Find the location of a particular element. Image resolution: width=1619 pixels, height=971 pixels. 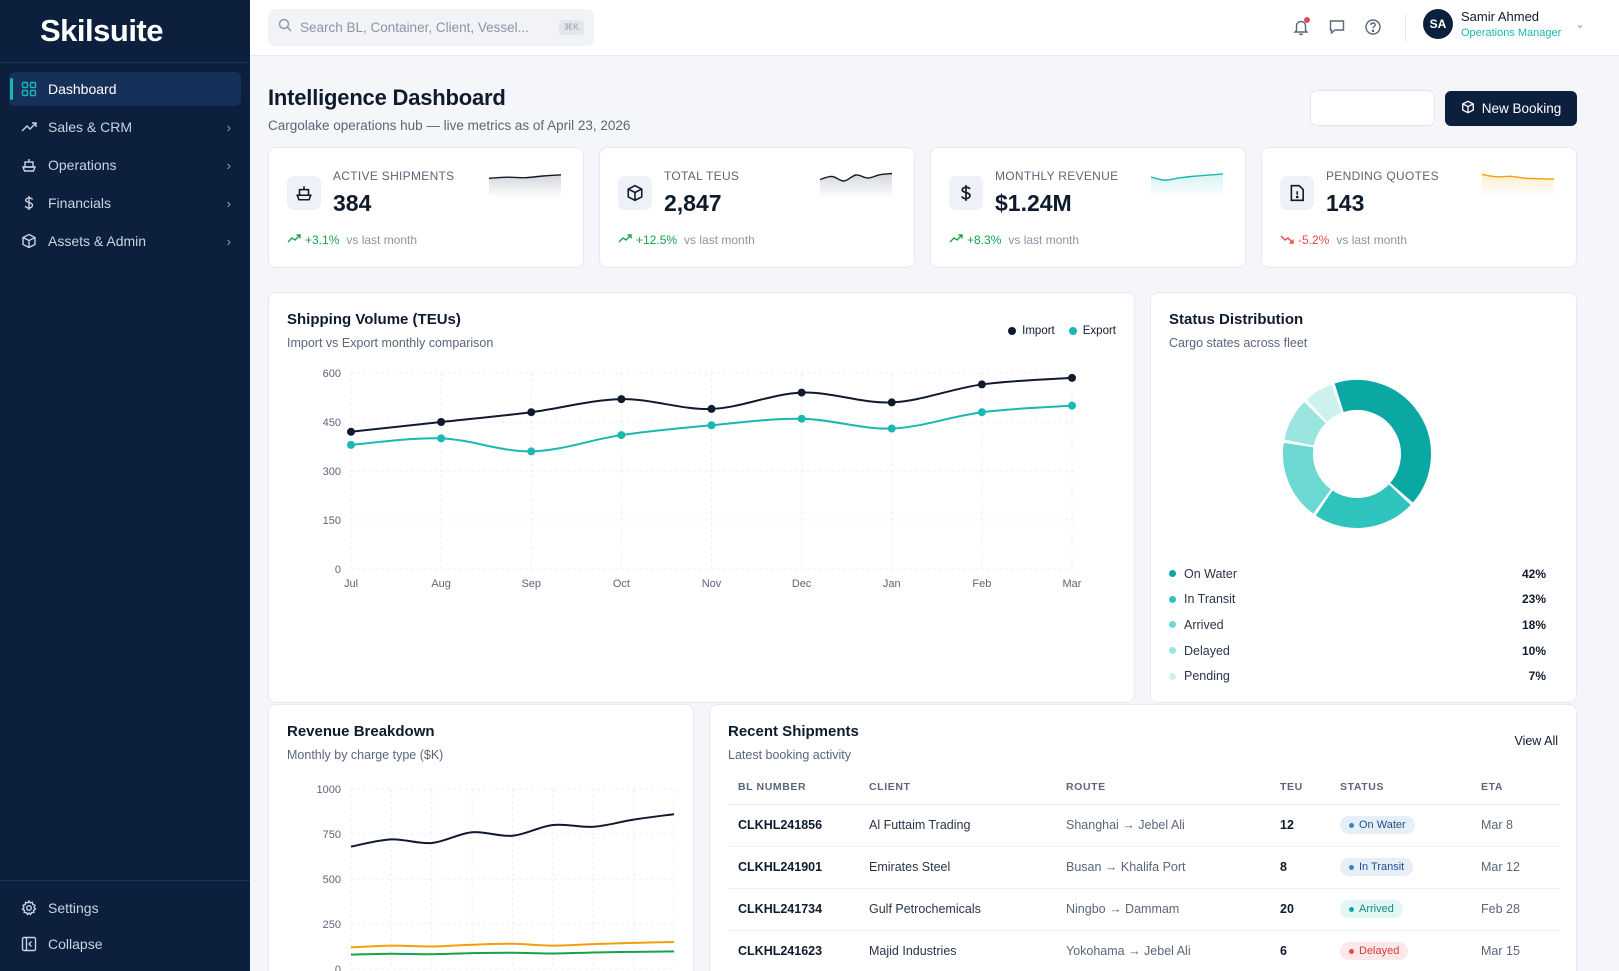

top-actions is located at coordinates (1337, 27).